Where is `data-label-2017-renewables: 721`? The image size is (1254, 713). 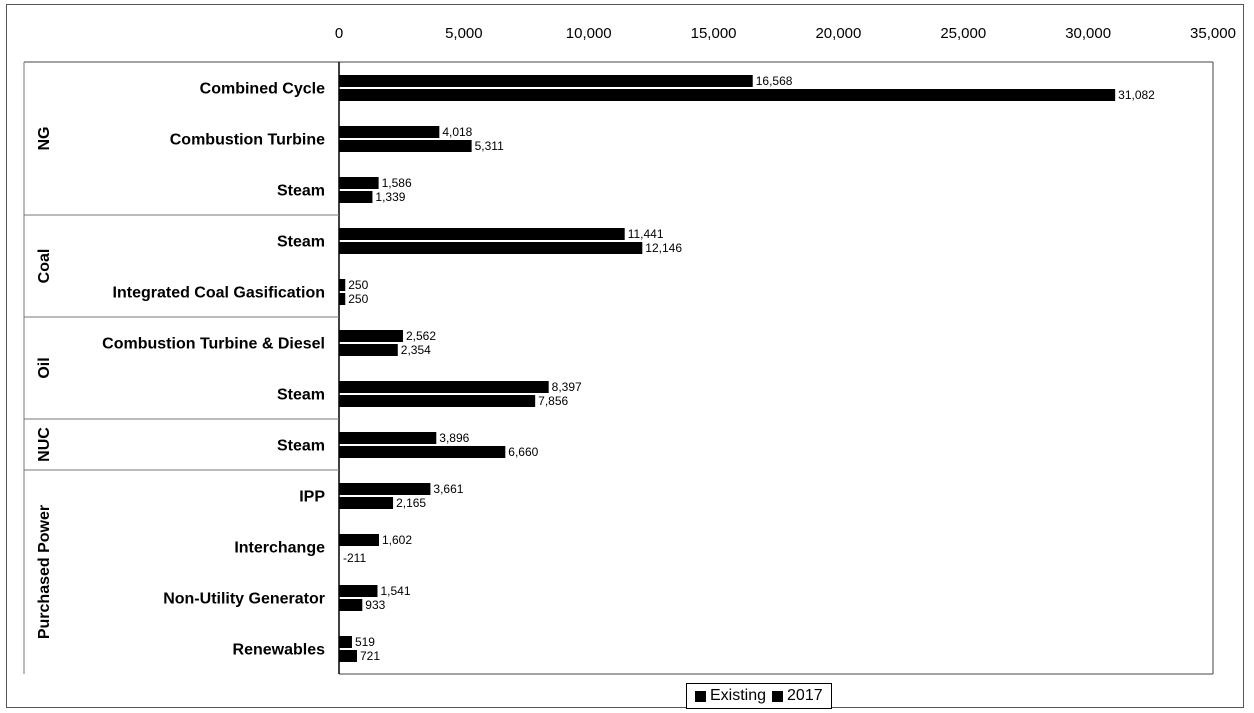 data-label-2017-renewables: 721 is located at coordinates (370, 656).